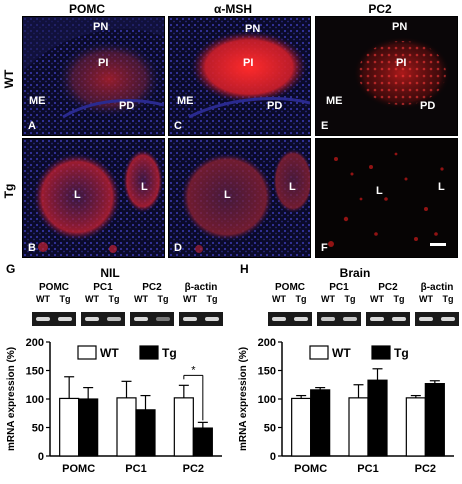 This screenshot has height=484, width=462. I want to click on blot-title-brain: Brain, so click(355, 273).